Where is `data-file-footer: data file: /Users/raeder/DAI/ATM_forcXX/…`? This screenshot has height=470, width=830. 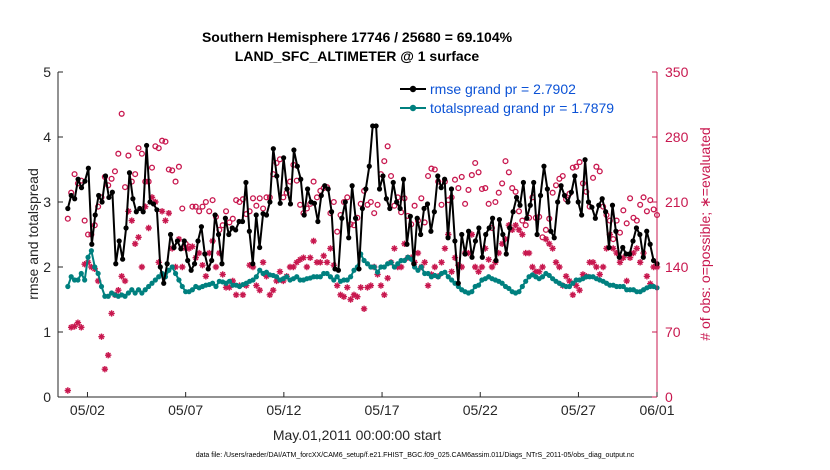 data-file-footer: data file: /Users/raeder/DAI/ATM_forcXX/… is located at coordinates (415, 455).